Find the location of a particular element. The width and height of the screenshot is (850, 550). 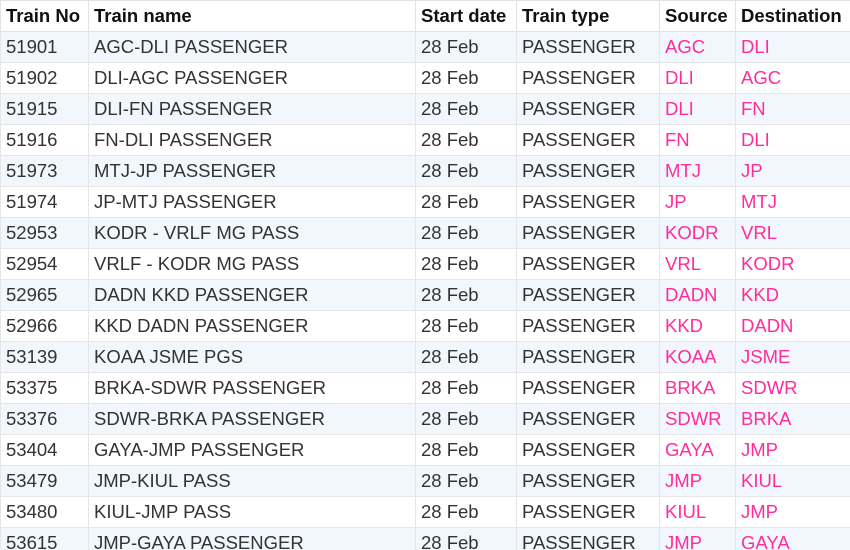

train-number-cell: 53376 is located at coordinates (44, 419).